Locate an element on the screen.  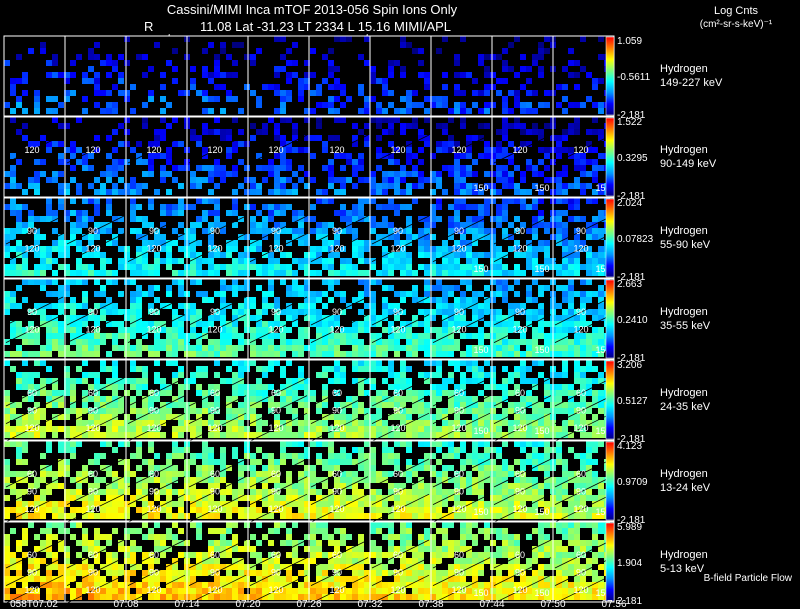
pitch-angle-label: 150 is located at coordinates (480, 269).